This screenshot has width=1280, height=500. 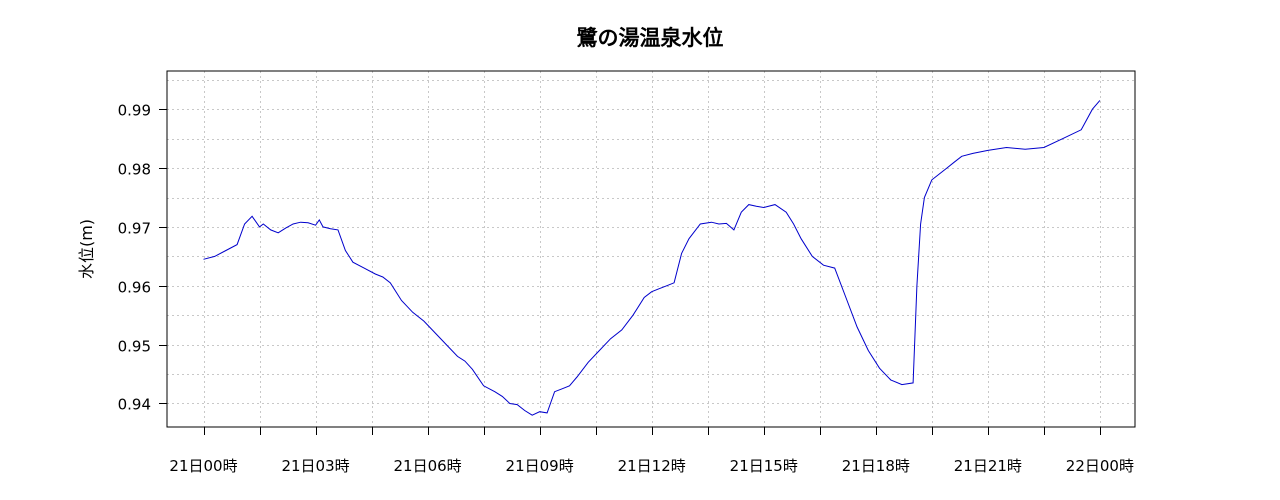 What do you see at coordinates (134, 347) in the screenshot?
I see `y-tick-label: 0.95` at bounding box center [134, 347].